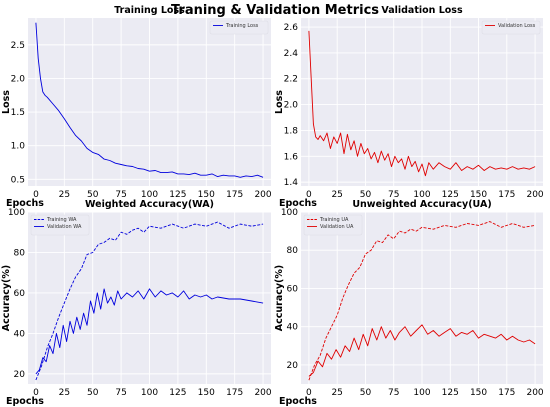 The image size is (550, 407). I want to click on legend: Validation Loss, so click(511, 27).